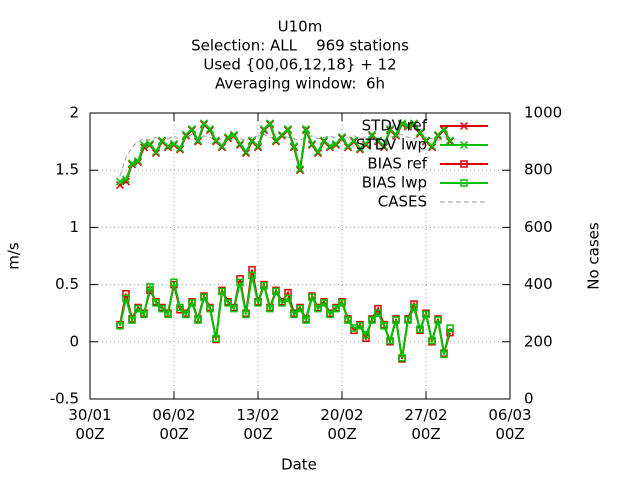 This screenshot has width=640, height=480. Describe the element at coordinates (538, 170) in the screenshot. I see `y2-tick-label: 800` at that location.